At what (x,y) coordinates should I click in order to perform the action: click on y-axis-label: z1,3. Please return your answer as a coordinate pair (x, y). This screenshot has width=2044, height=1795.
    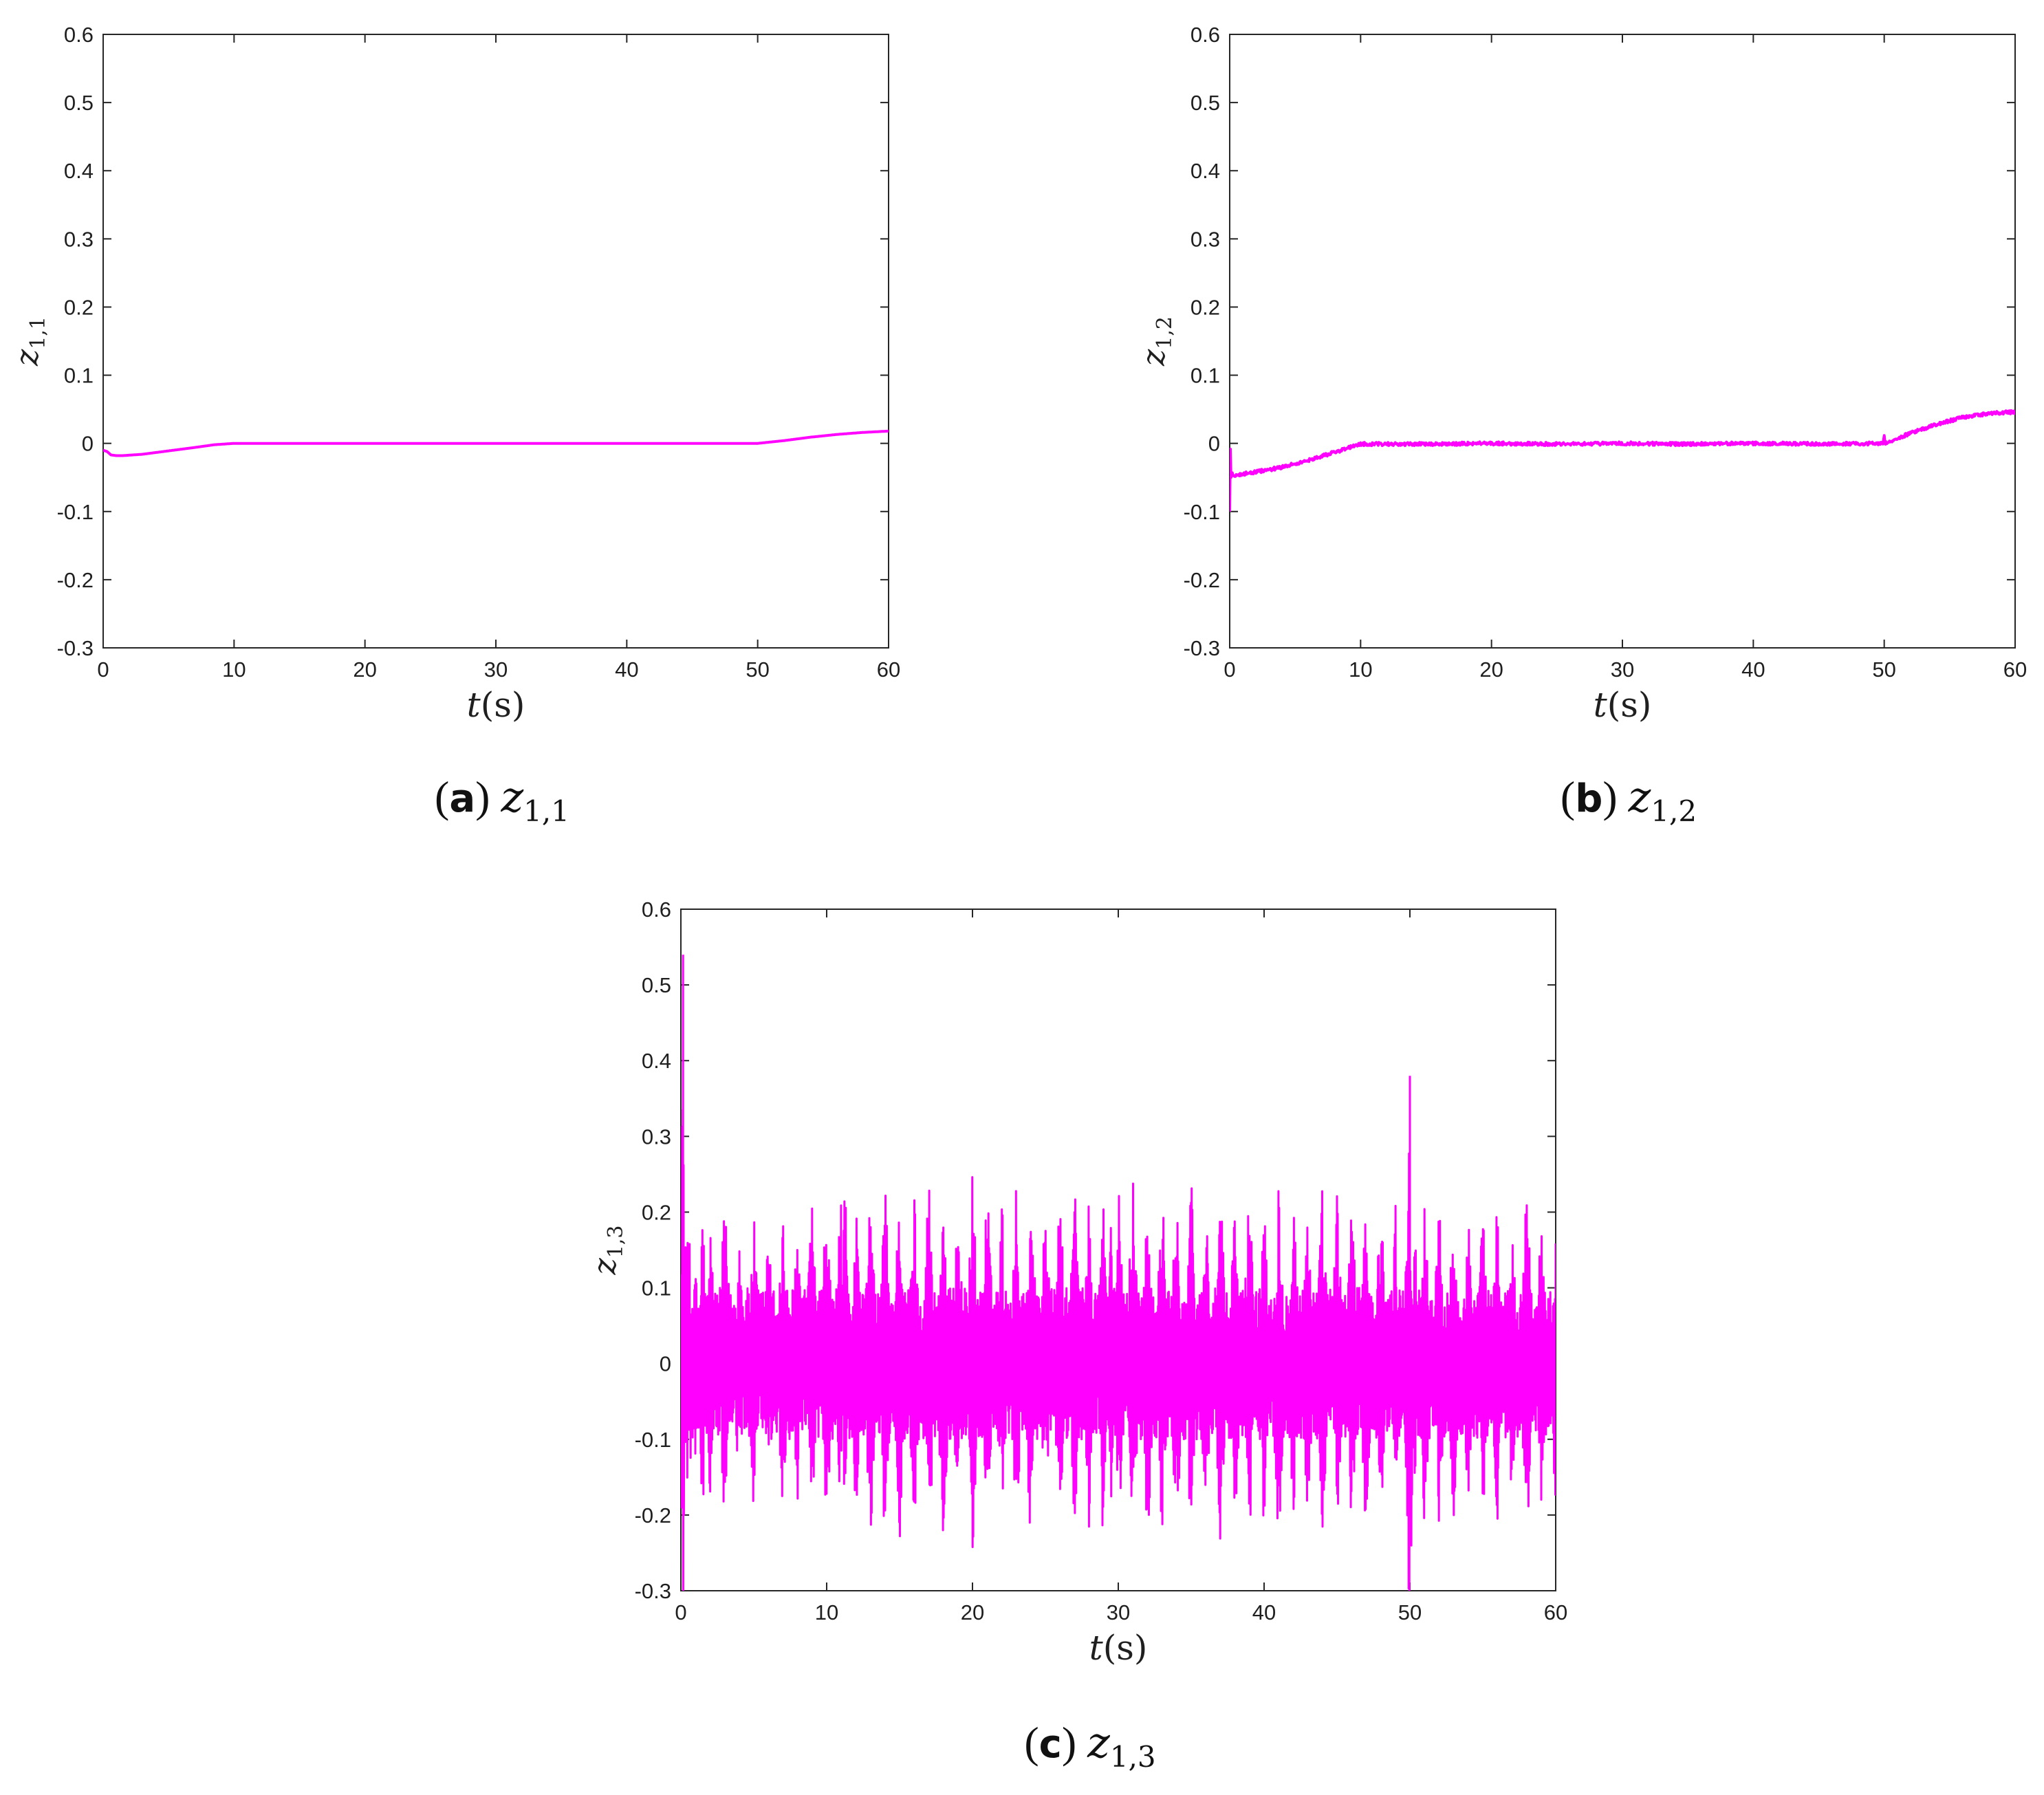
    Looking at the image, I should click on (607, 1251).